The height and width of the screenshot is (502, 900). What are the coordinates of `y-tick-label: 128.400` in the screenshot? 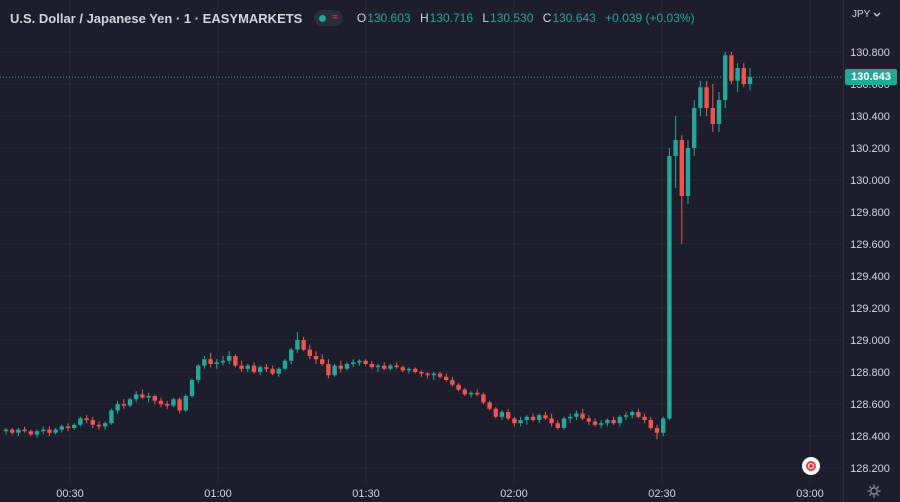 It's located at (870, 437).